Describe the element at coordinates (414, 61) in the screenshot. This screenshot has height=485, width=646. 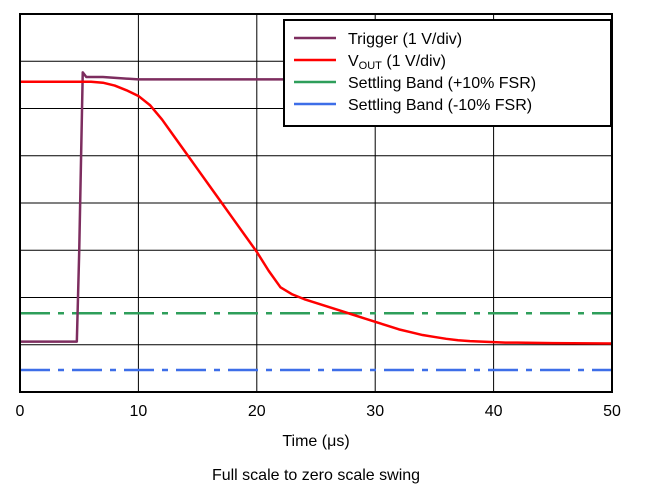
I see `legend-label-vout-suffix: (1 V/div)` at that location.